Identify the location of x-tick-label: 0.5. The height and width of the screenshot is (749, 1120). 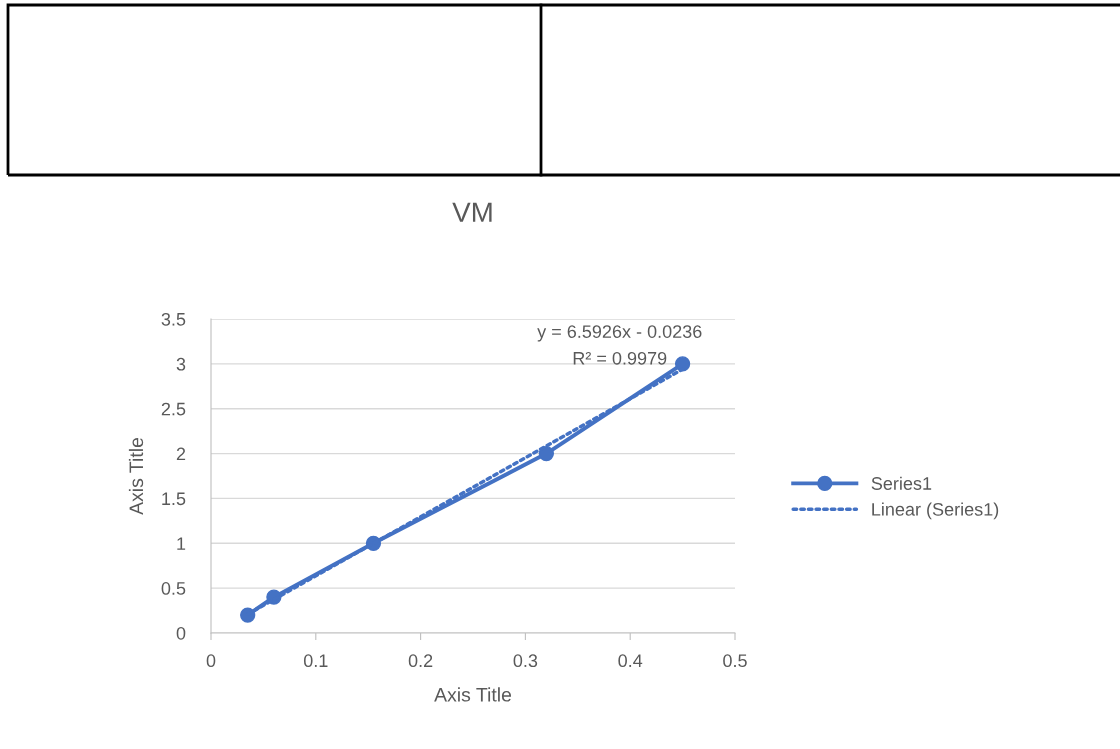
(735, 661).